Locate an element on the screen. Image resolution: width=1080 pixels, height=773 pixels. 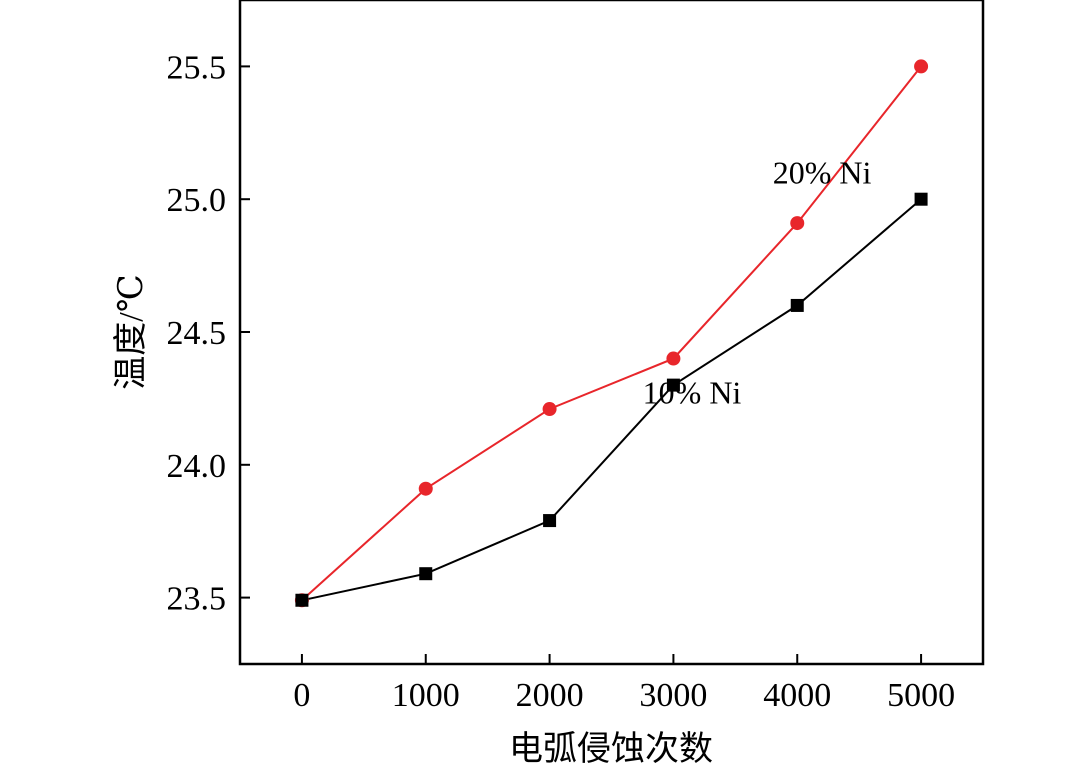
y-tick-label-2: 24.5 is located at coordinates (197, 333).